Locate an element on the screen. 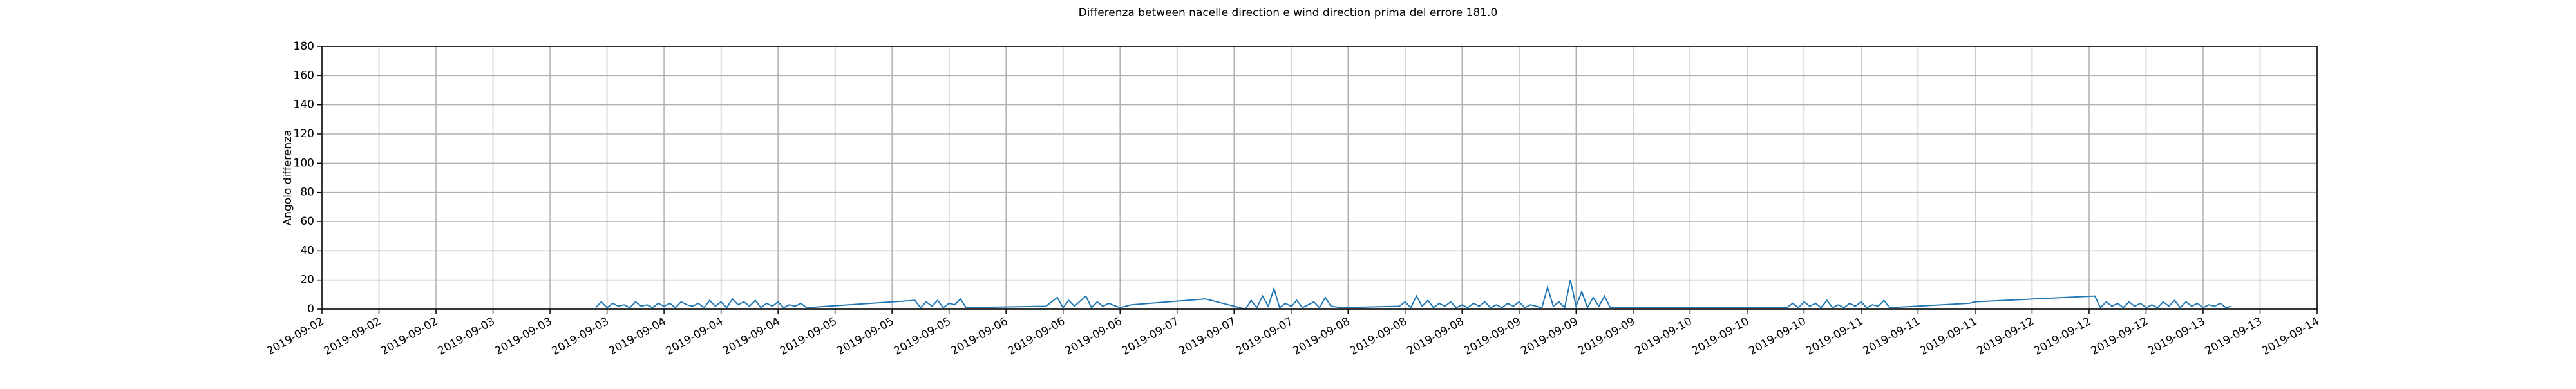 Image resolution: width=2576 pixels, height=389 pixels. y-axis-label: Angolo differenza is located at coordinates (287, 178).